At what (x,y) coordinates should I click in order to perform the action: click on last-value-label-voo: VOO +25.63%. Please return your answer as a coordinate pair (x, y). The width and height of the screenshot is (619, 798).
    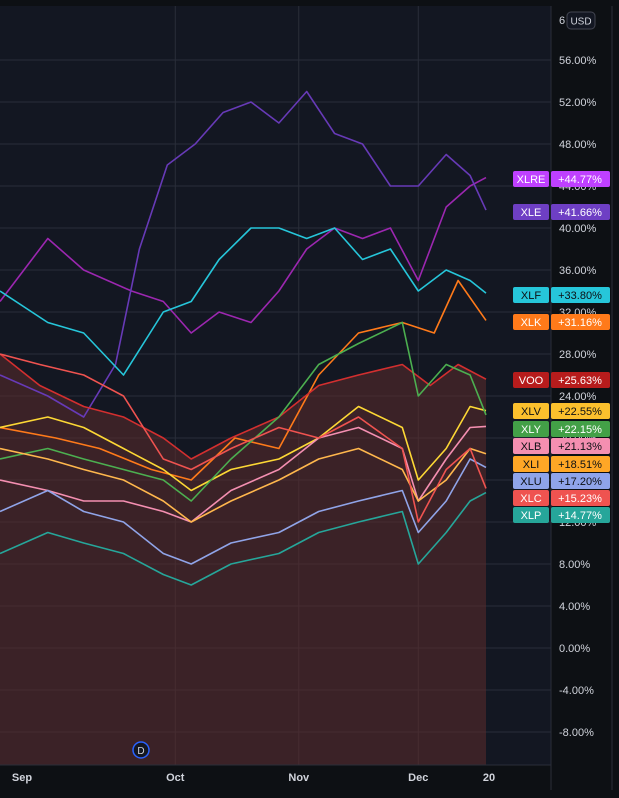
    Looking at the image, I should click on (561, 380).